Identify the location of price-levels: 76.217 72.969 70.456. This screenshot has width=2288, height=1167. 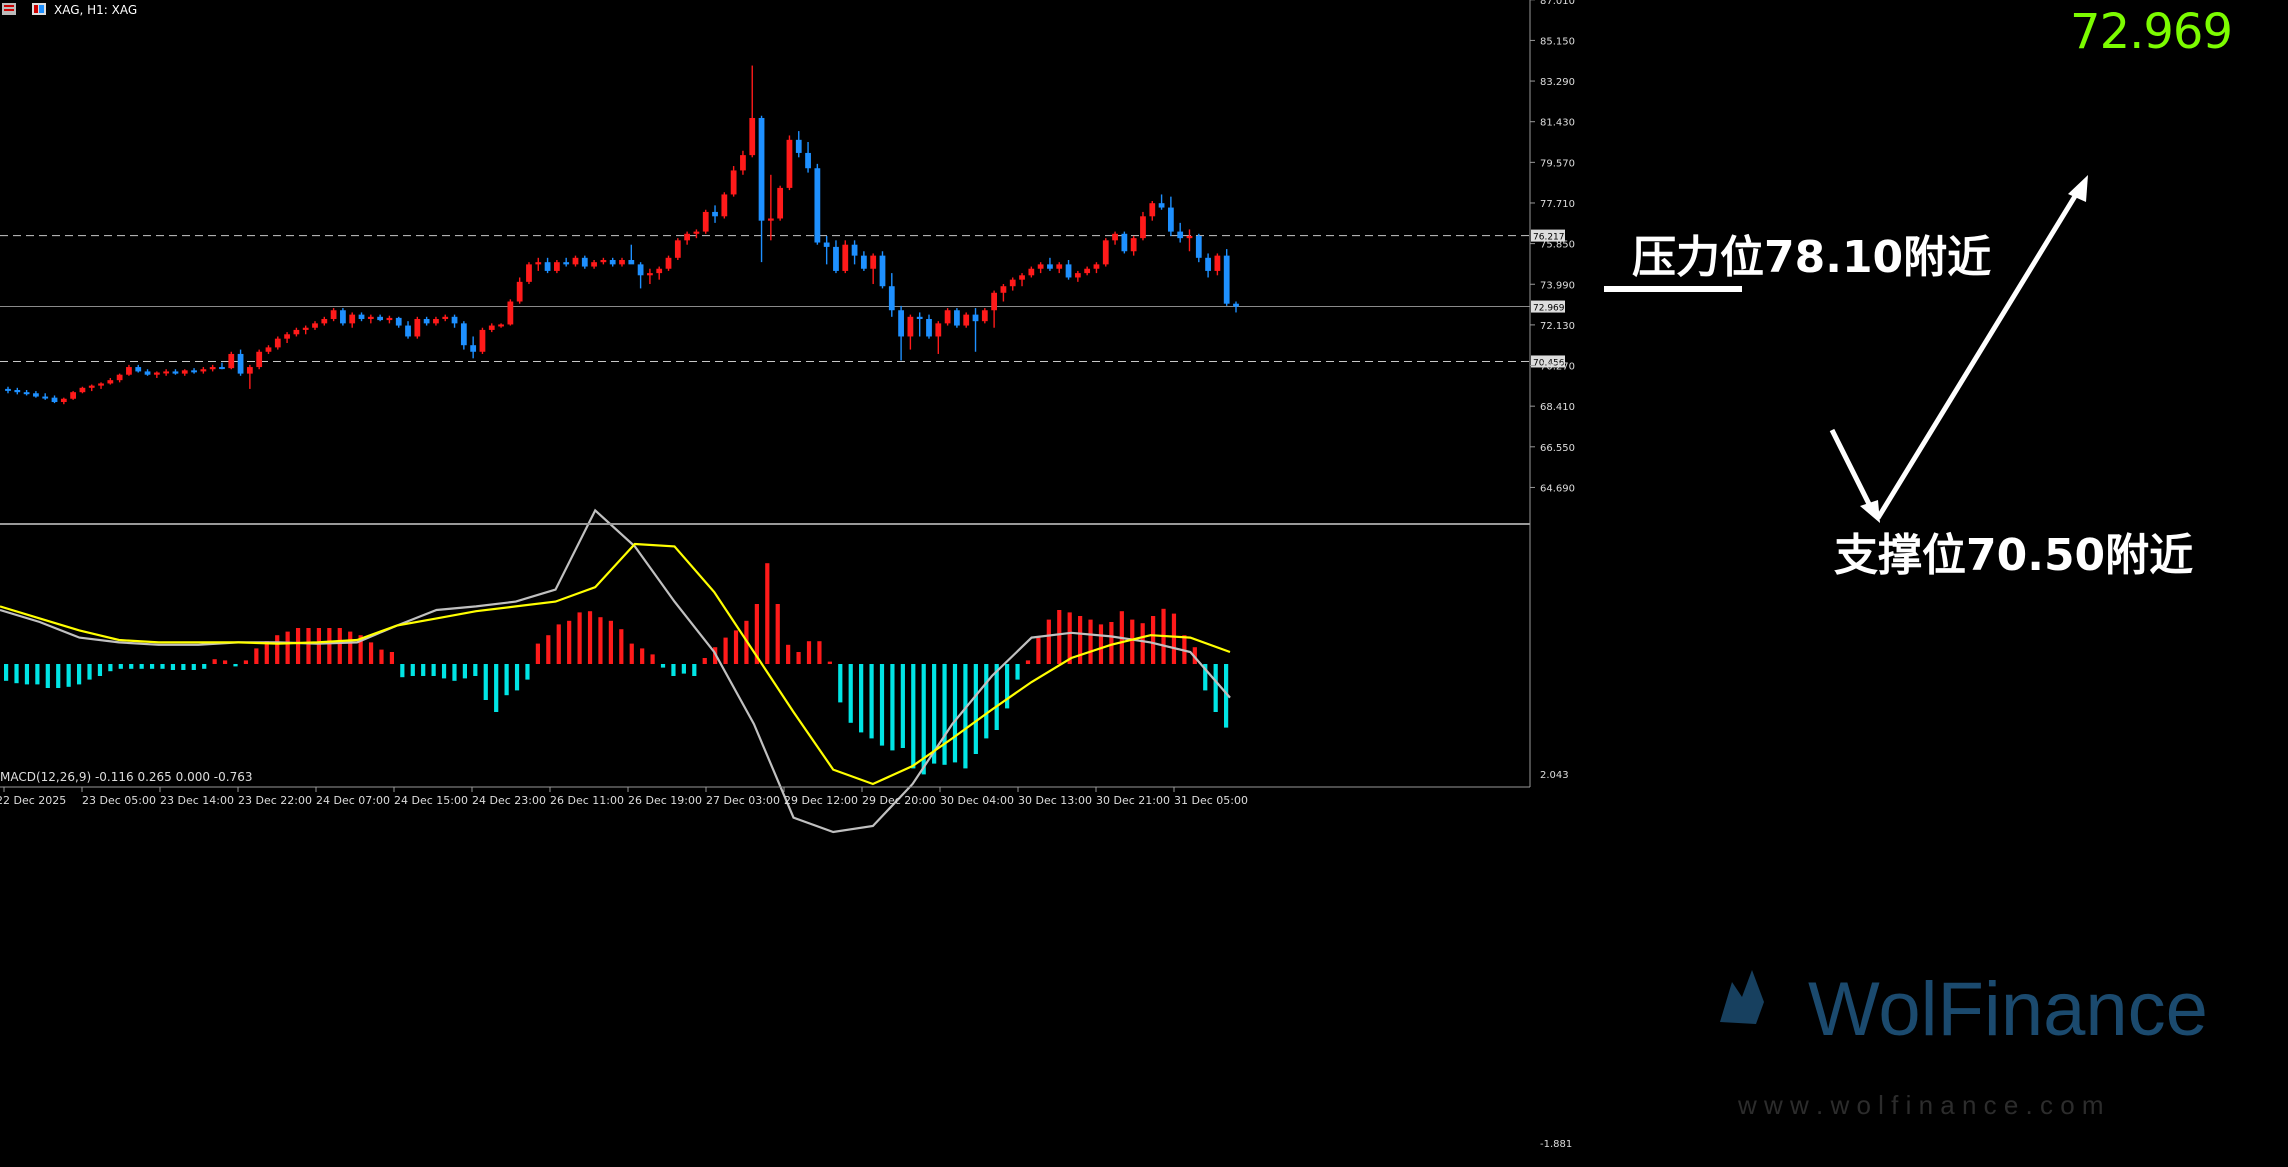
(782, 298).